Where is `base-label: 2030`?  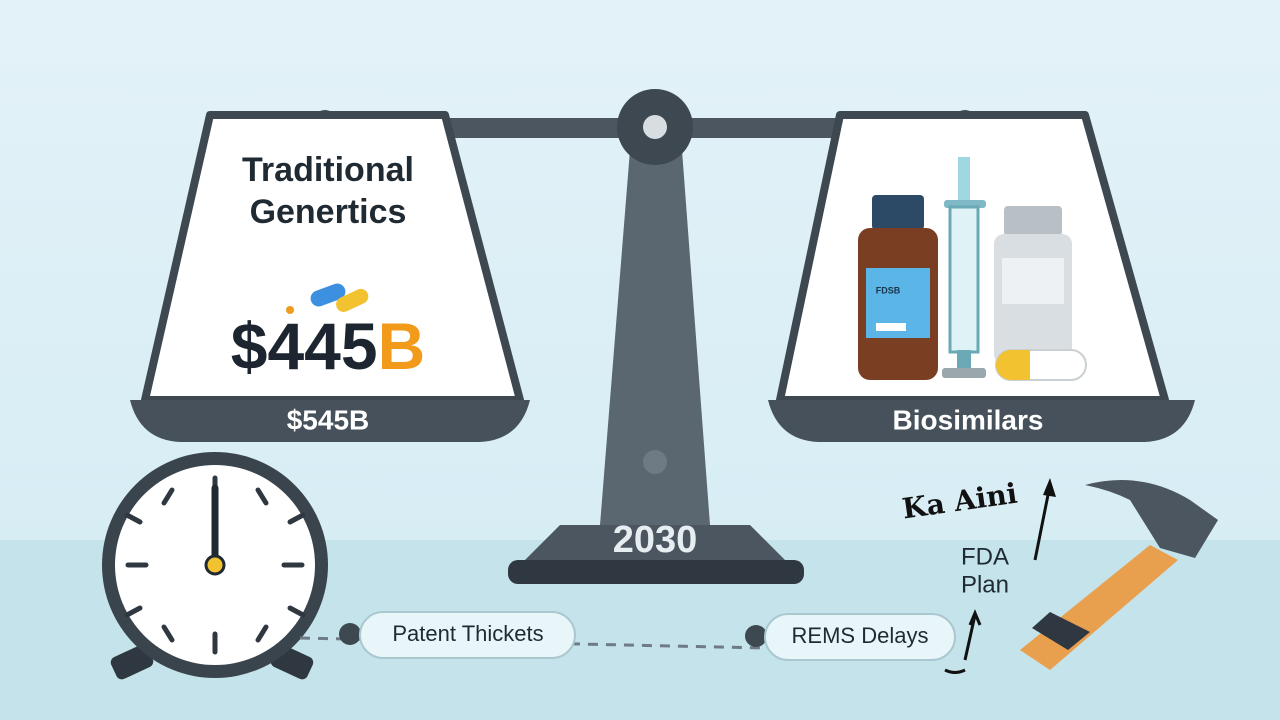
base-label: 2030 is located at coordinates (655, 540).